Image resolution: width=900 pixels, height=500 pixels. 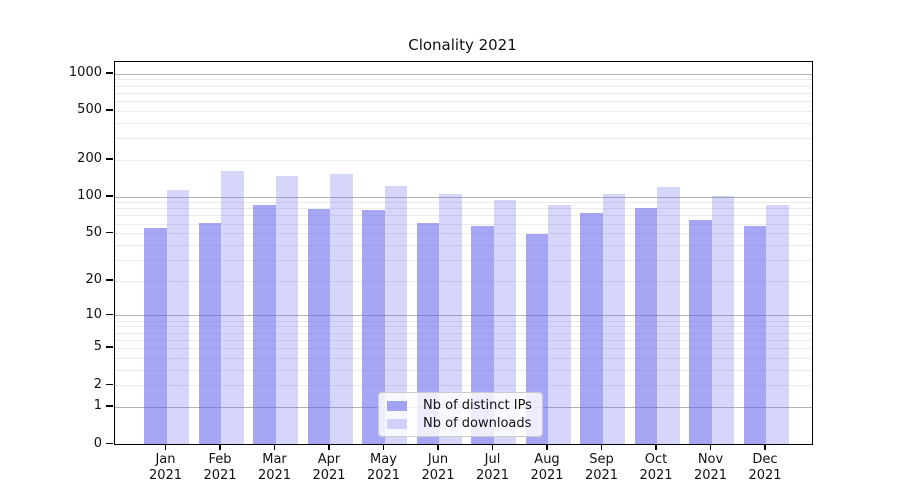 I want to click on legend-swatch-downloads, so click(x=397, y=423).